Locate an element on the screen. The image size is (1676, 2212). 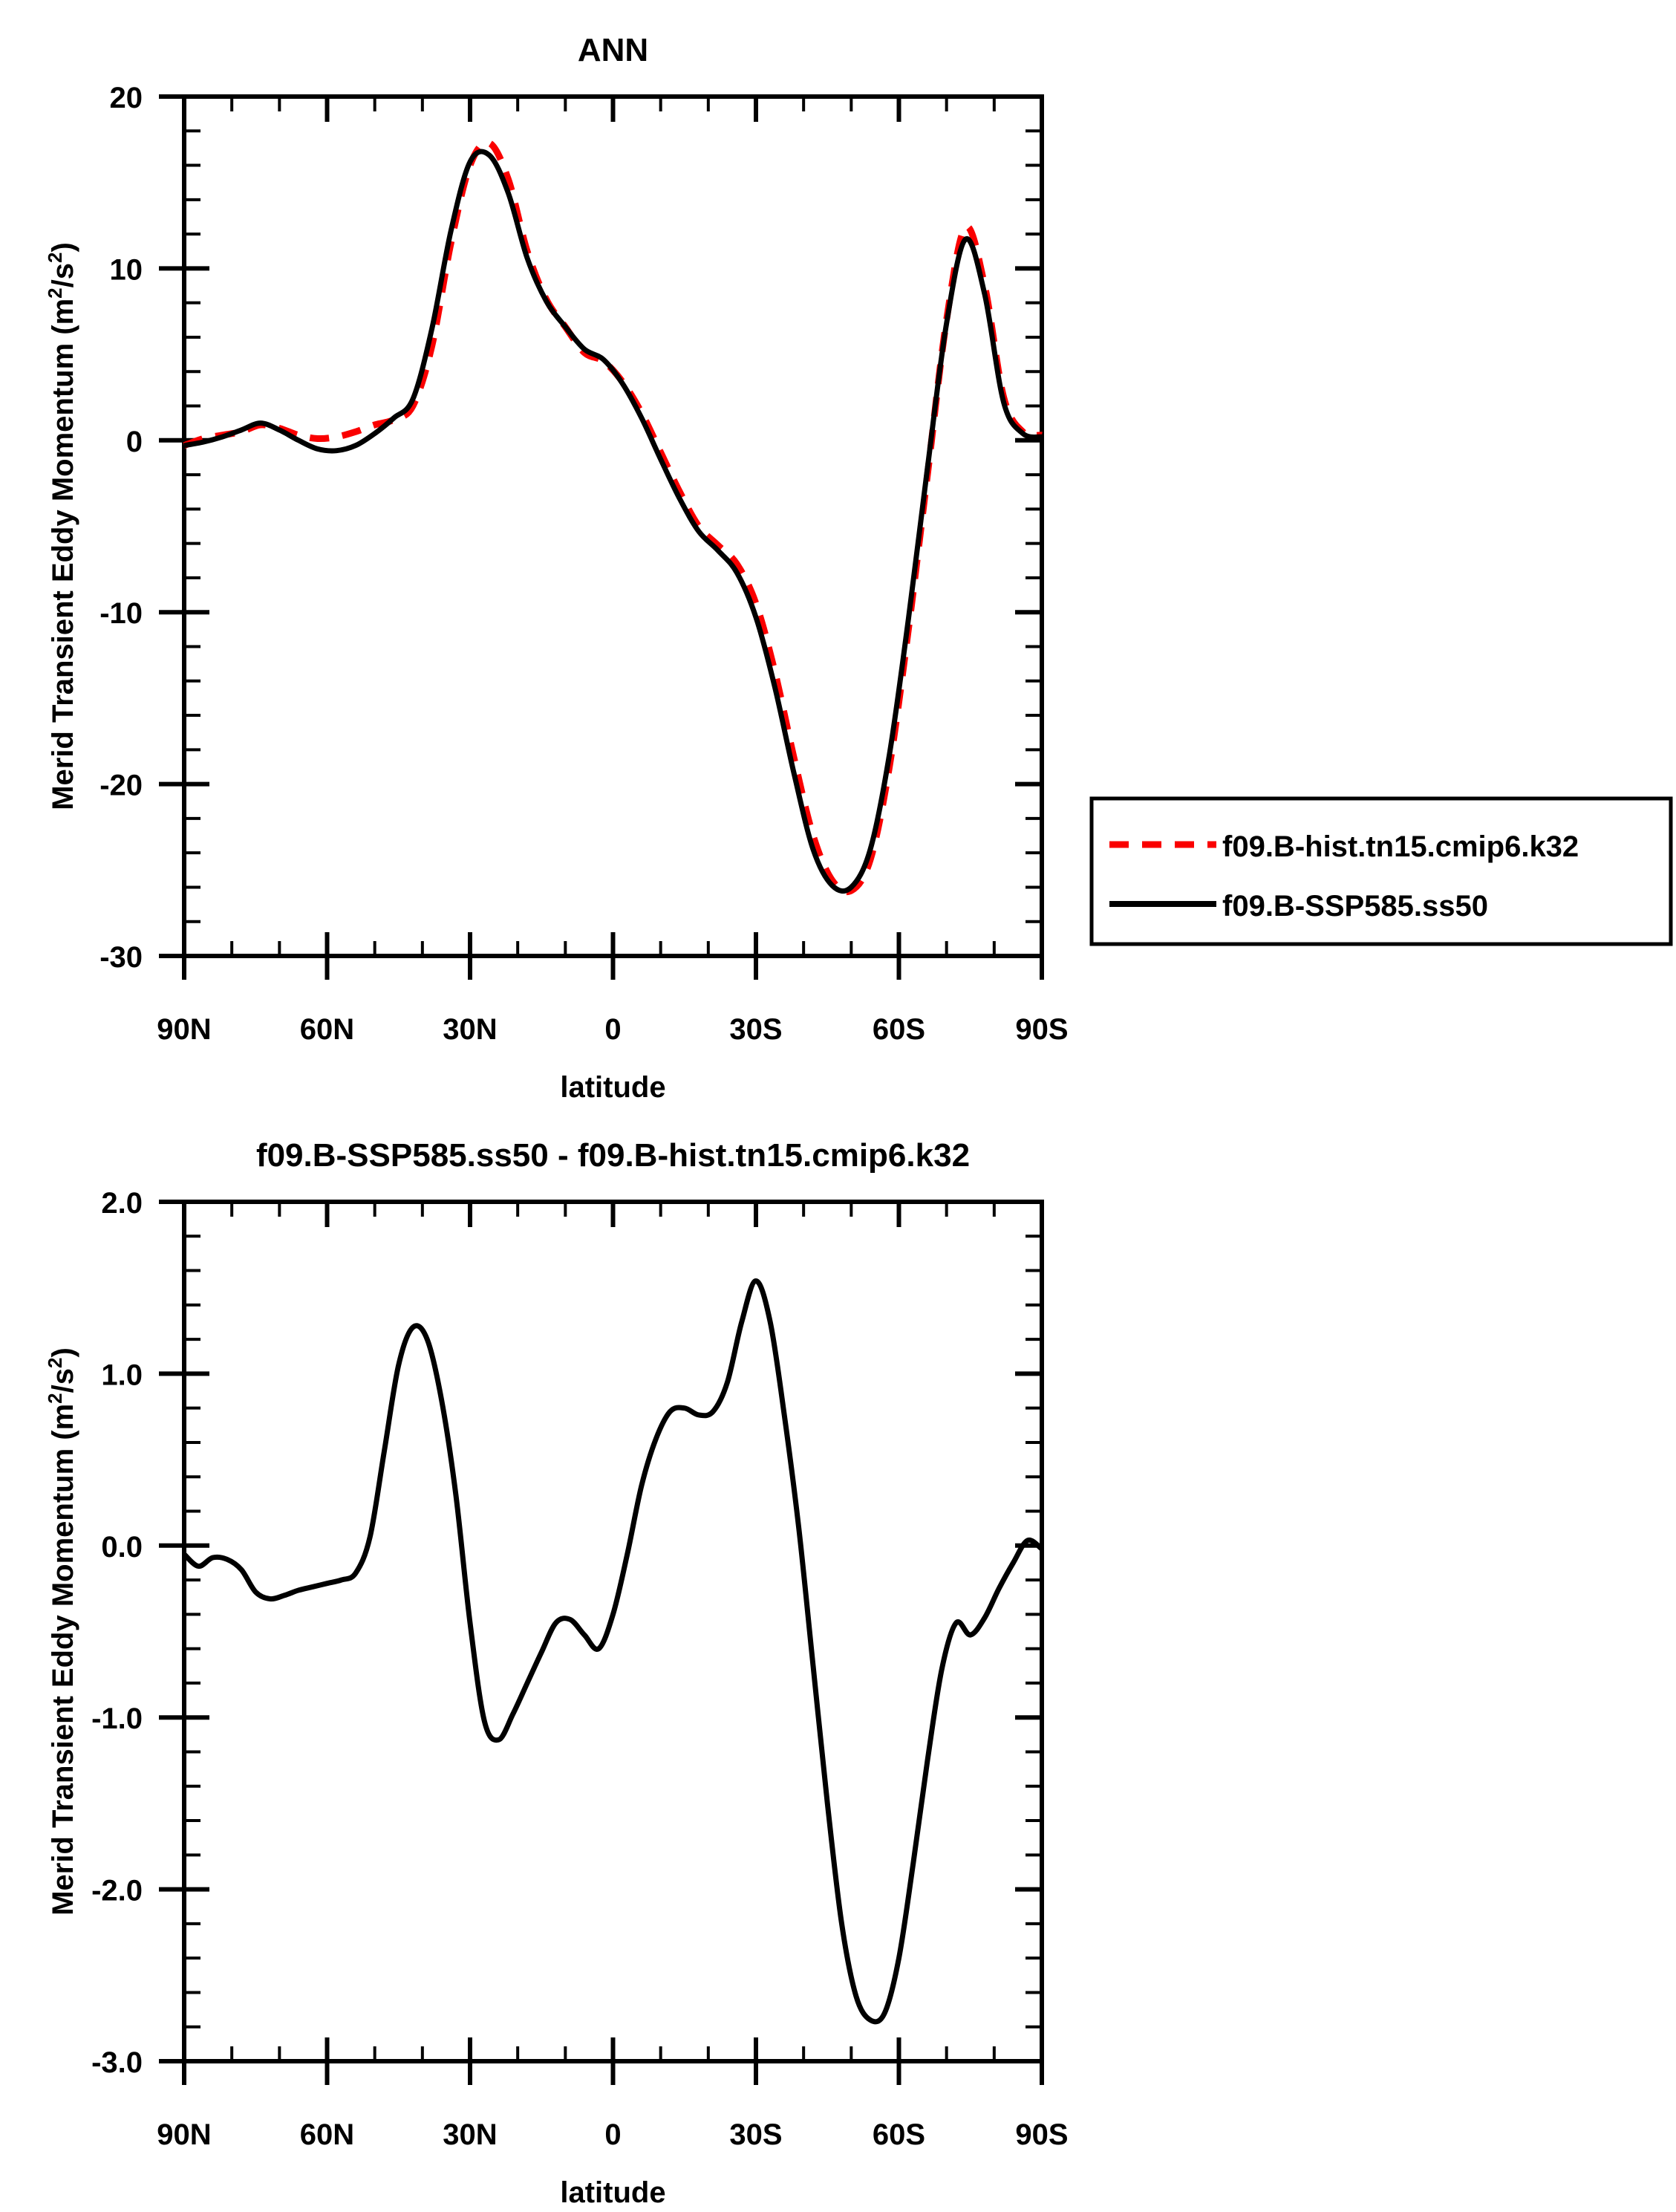
ytick-label: -30 is located at coordinates (121, 958).